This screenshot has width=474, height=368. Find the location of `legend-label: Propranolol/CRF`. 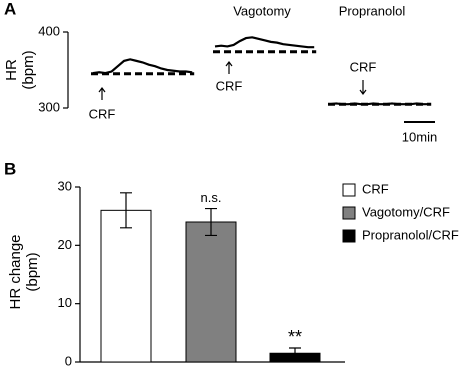

legend-label: Propranolol/CRF is located at coordinates (410, 234).